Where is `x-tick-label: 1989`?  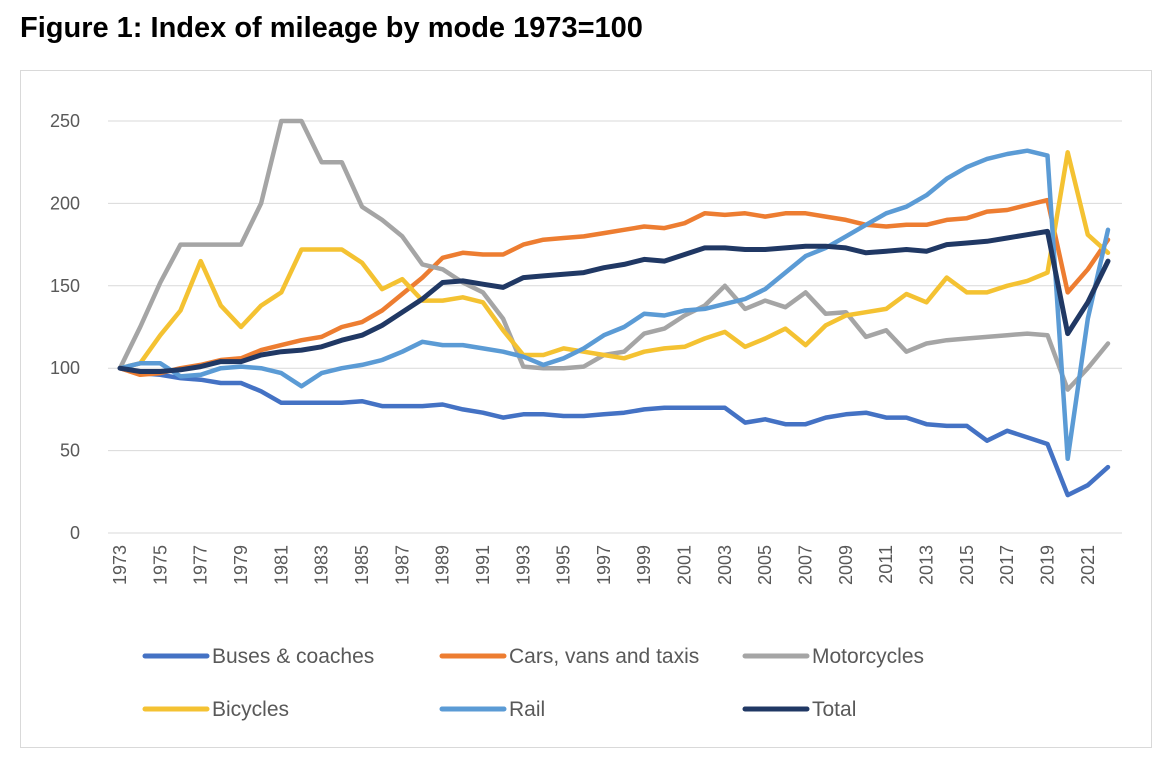
x-tick-label: 1989 is located at coordinates (443, 565).